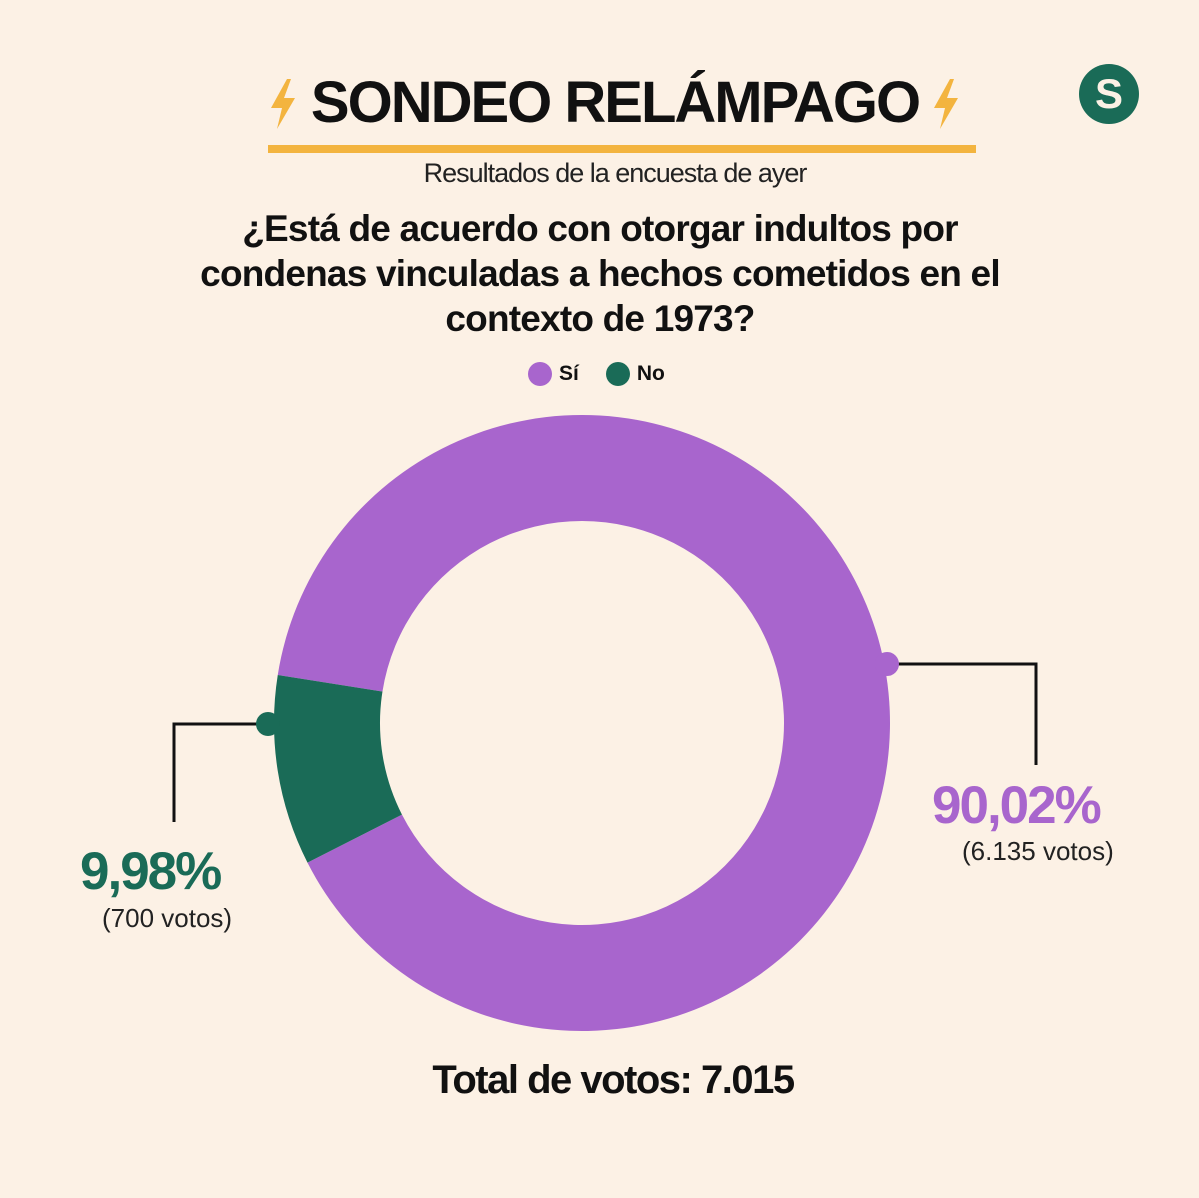 This screenshot has width=1199, height=1198. I want to click on chart-legend: Sí No, so click(610, 374).